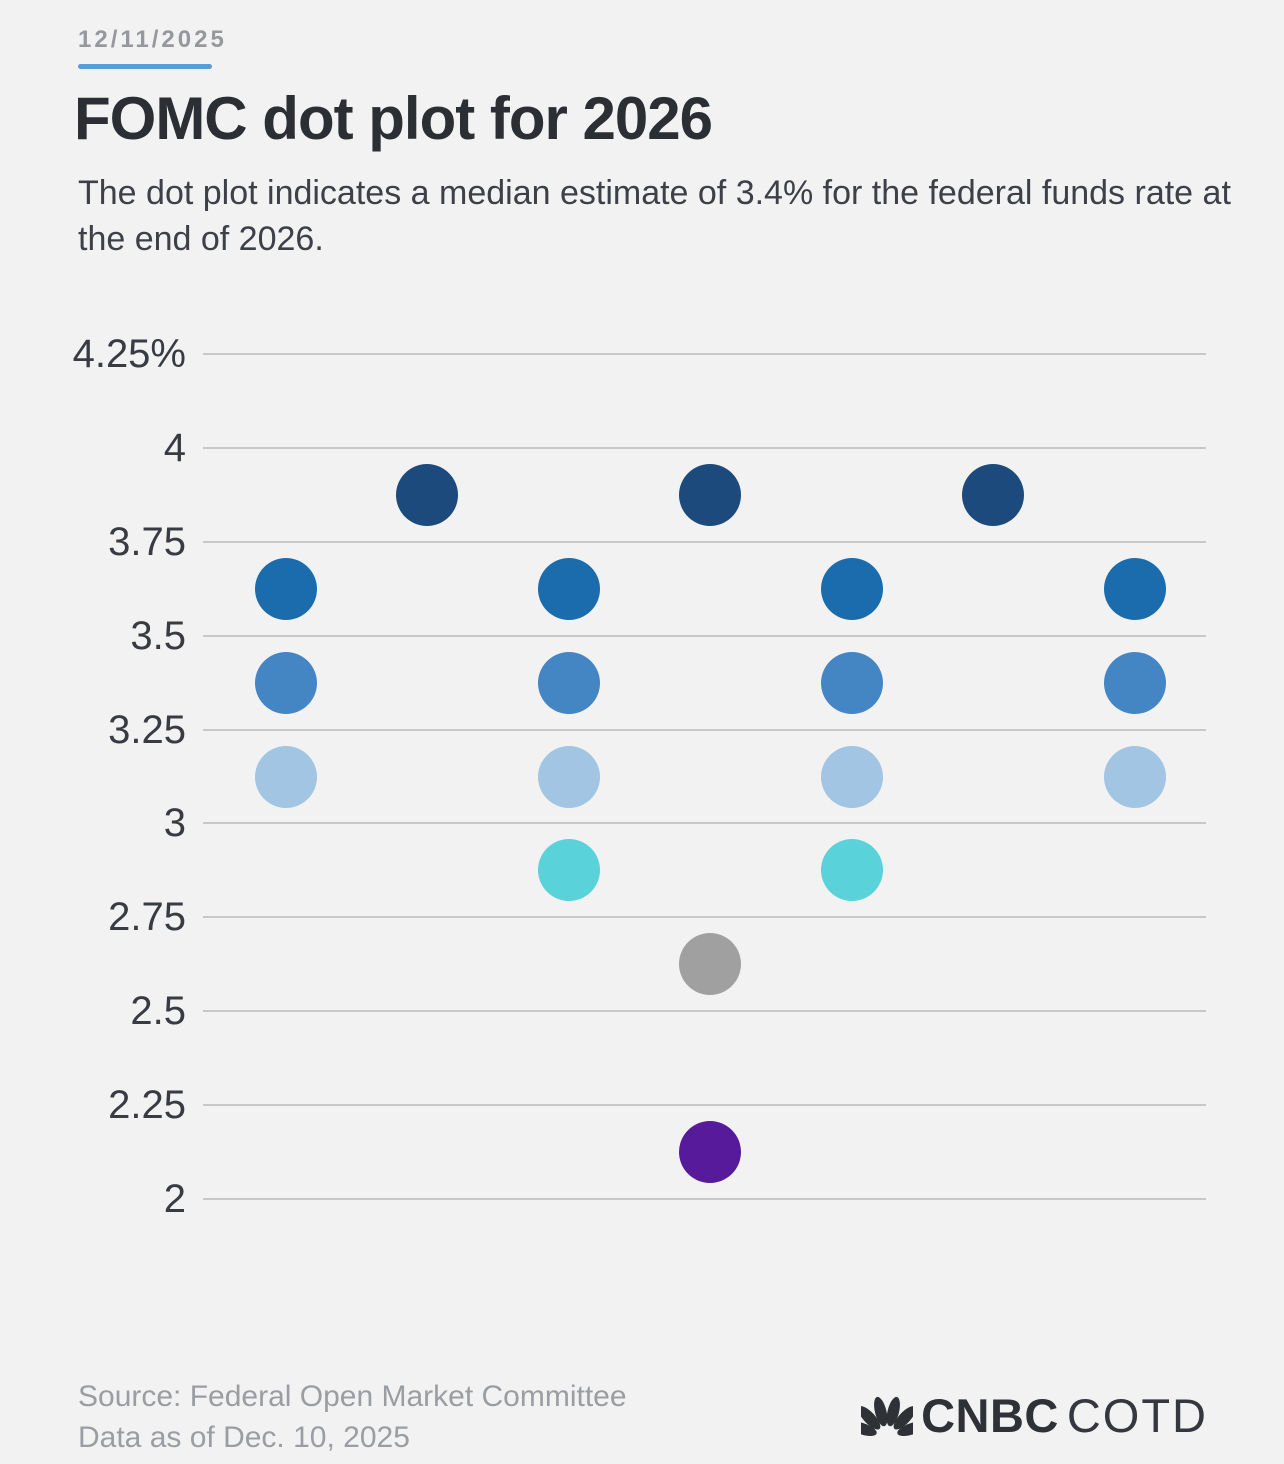 The height and width of the screenshot is (1464, 1284). I want to click on source-line-2: Data as of Dec. 10, 2025, so click(244, 1437).